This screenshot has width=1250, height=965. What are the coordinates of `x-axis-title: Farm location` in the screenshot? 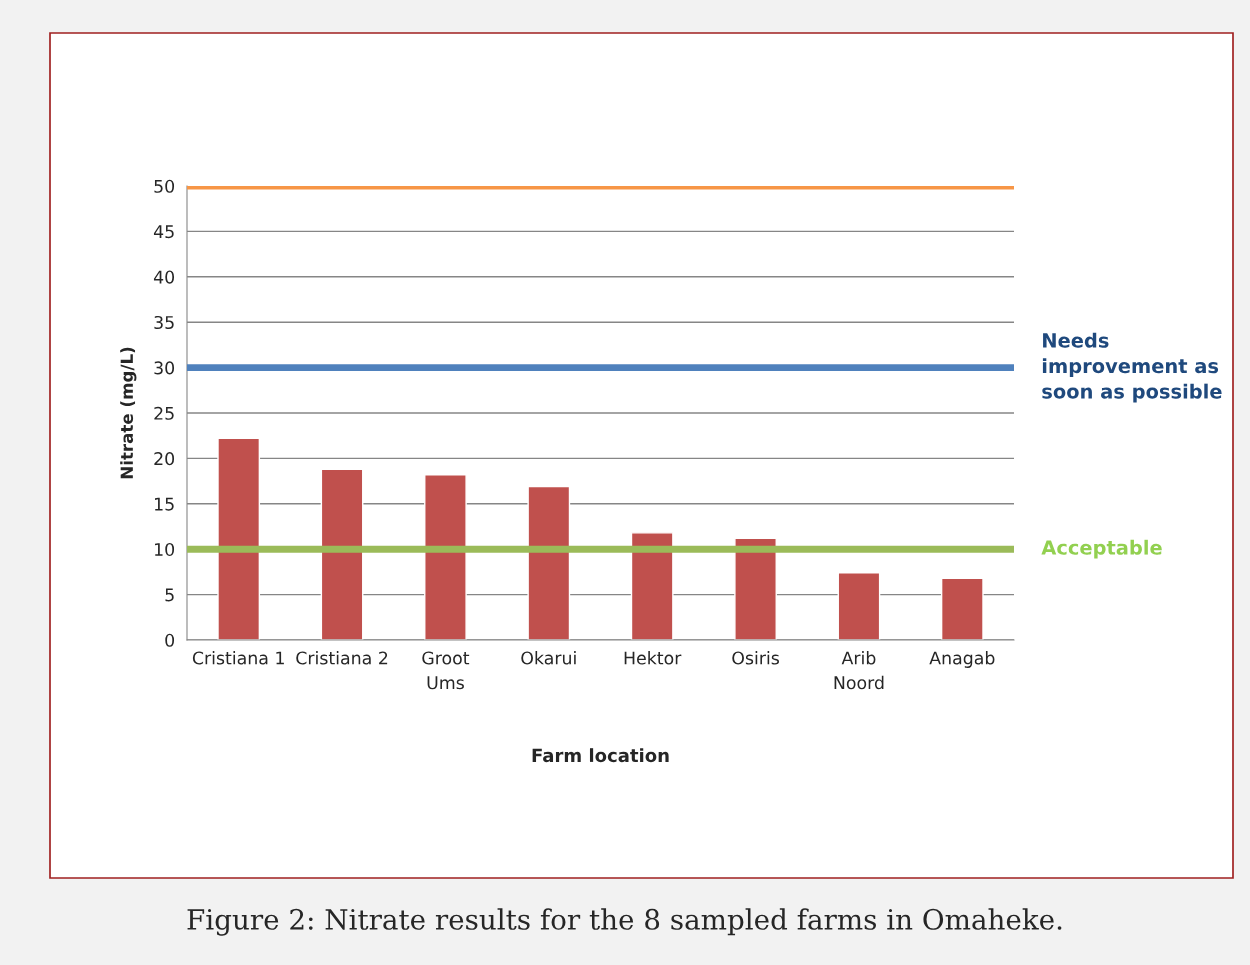 It's located at (600, 755).